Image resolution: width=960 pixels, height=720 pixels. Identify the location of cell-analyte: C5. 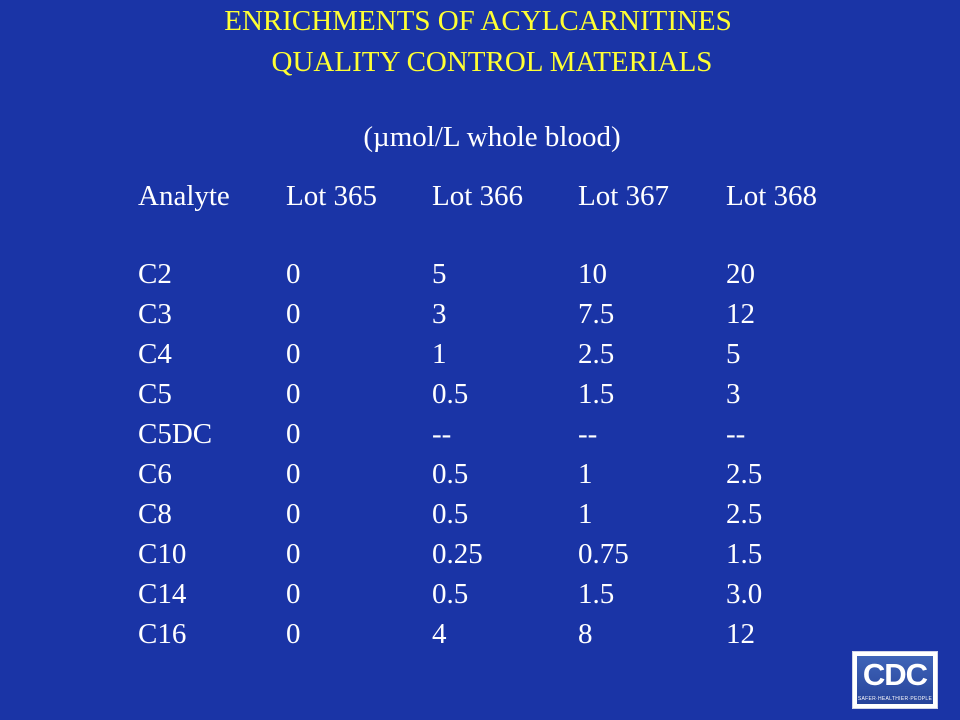
(155, 394).